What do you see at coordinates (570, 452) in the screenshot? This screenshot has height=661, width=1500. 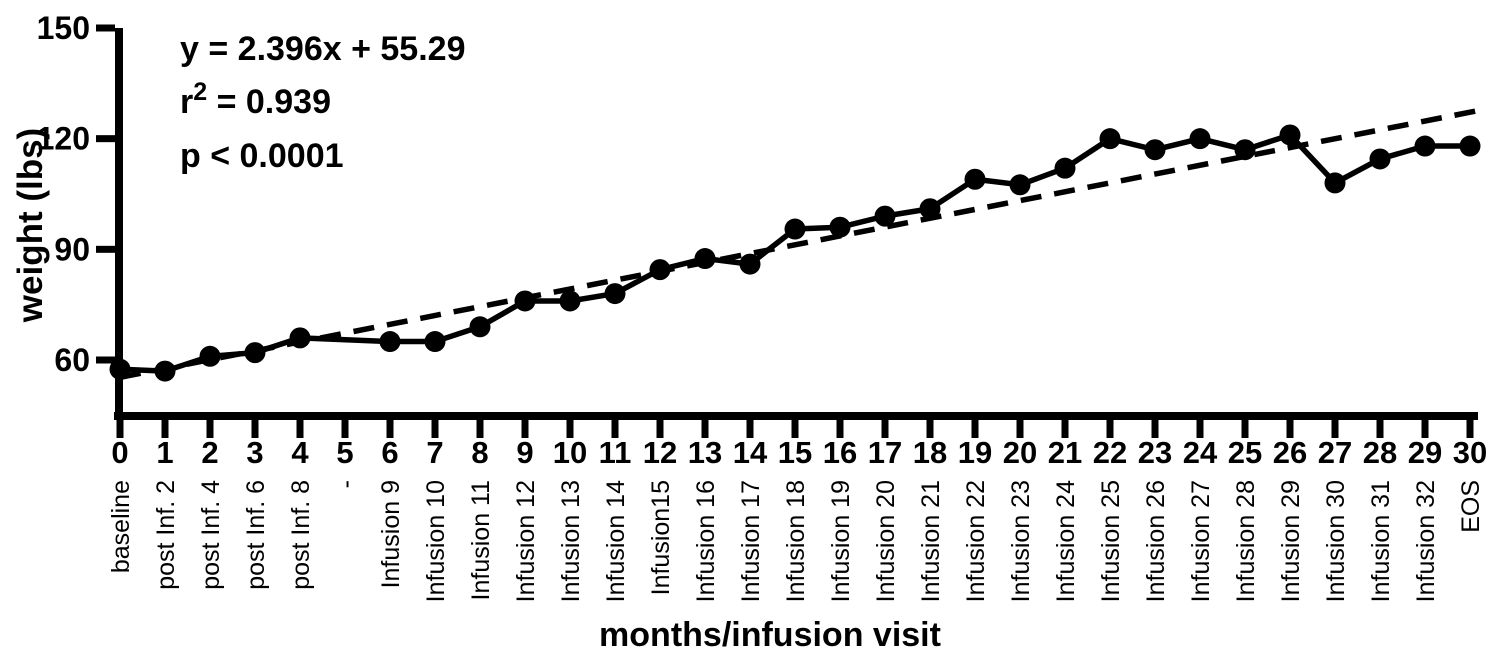 I see `x-tick-label: 10` at bounding box center [570, 452].